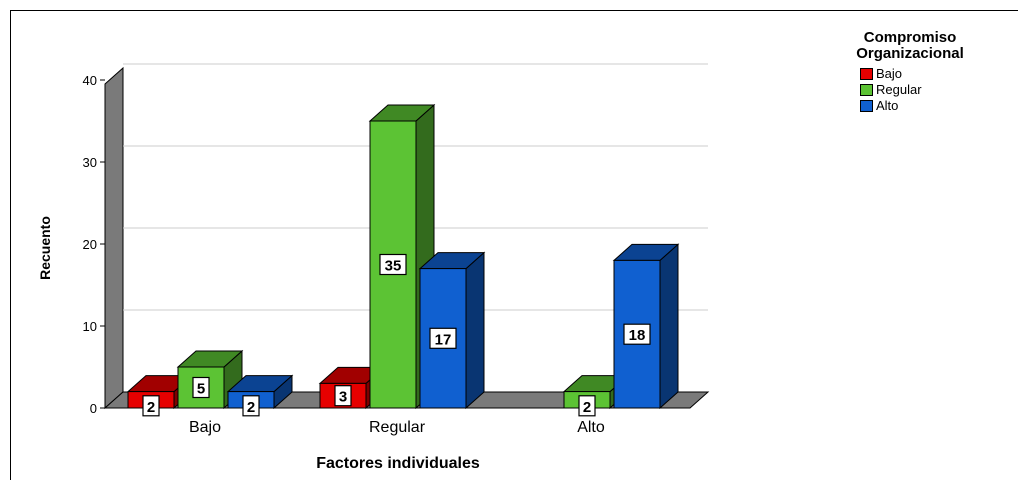  I want to click on bar-group-bajo: 2 5 2, so click(210, 383).